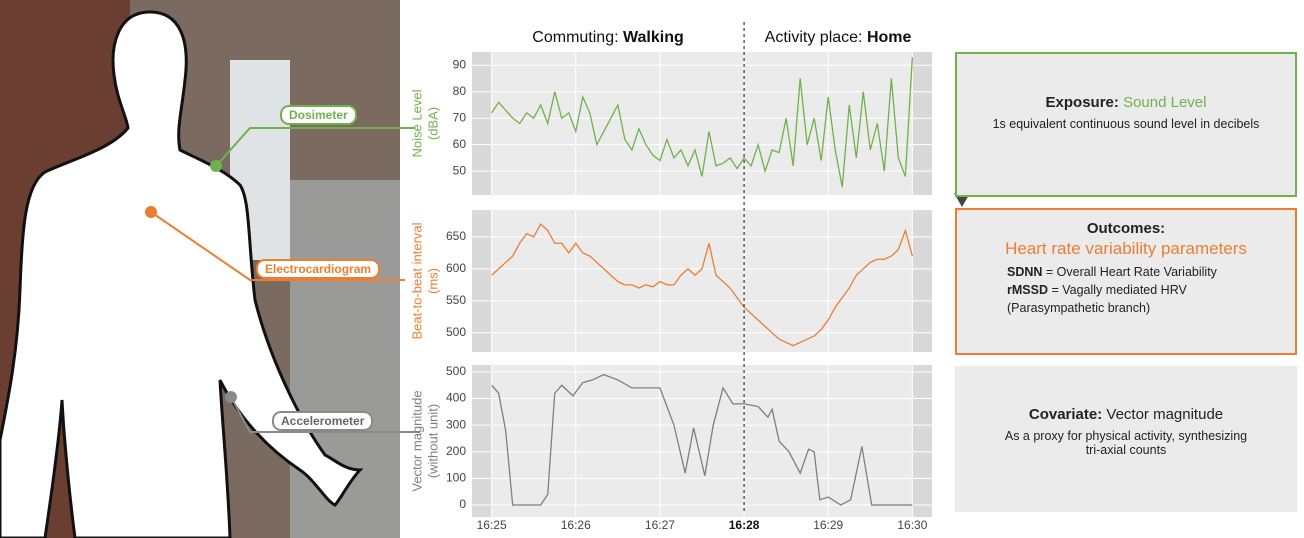 This screenshot has width=1304, height=538. Describe the element at coordinates (1027, 290) in the screenshot. I see `term: rMSSD` at that location.